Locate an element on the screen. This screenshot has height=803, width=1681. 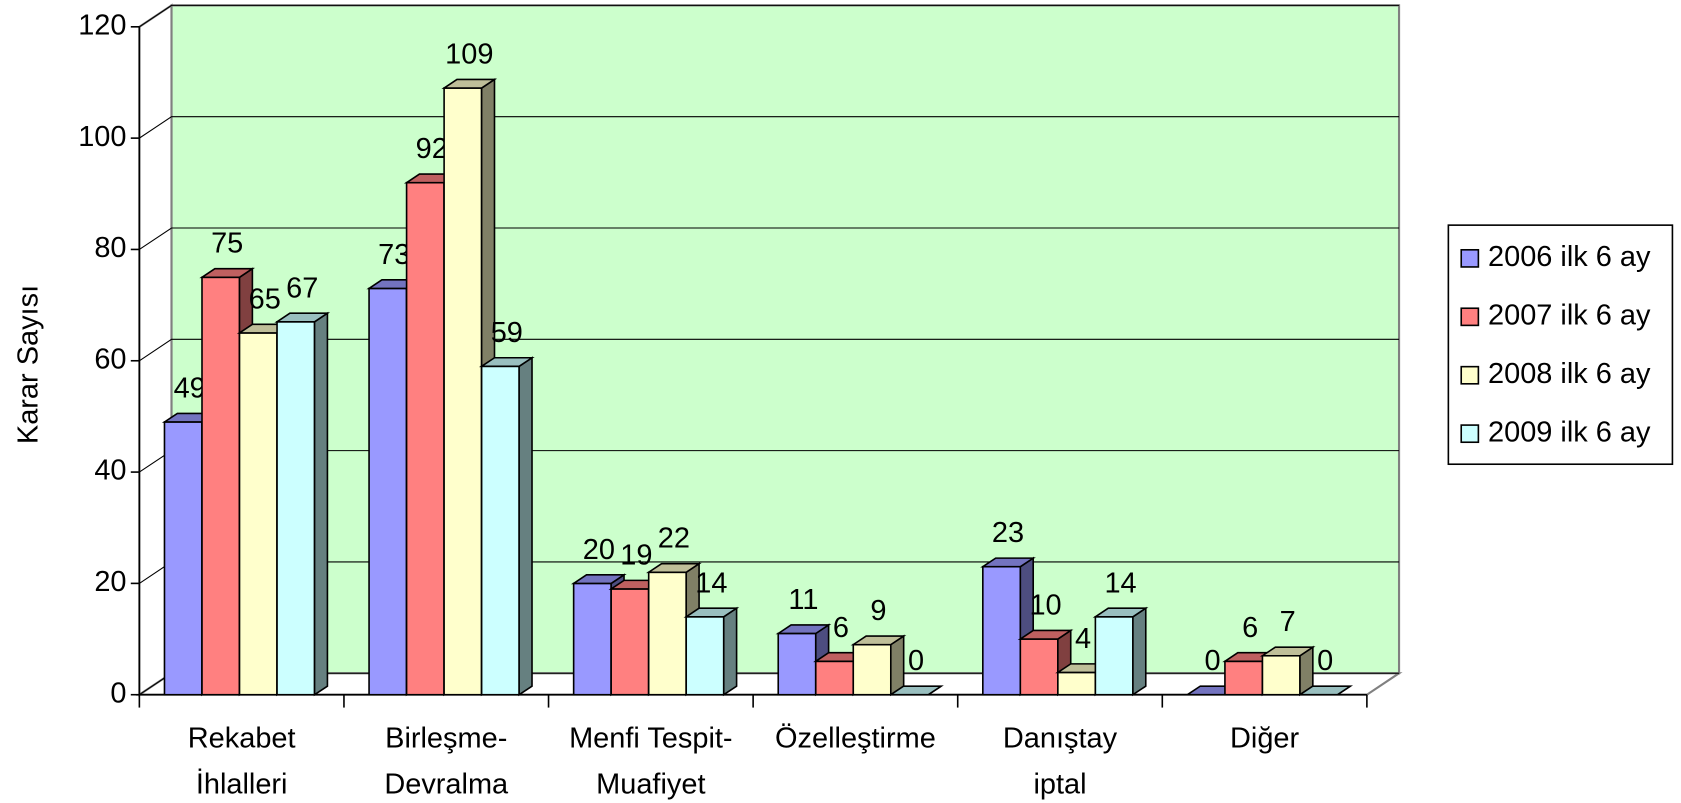
value-label: 59 is located at coordinates (507, 333).